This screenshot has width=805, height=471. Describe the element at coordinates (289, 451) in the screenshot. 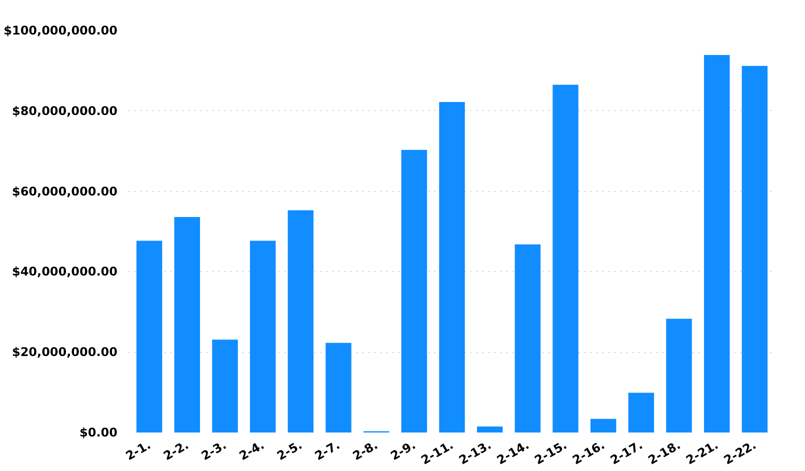

I see `x-tick-label: 2-5.` at that location.